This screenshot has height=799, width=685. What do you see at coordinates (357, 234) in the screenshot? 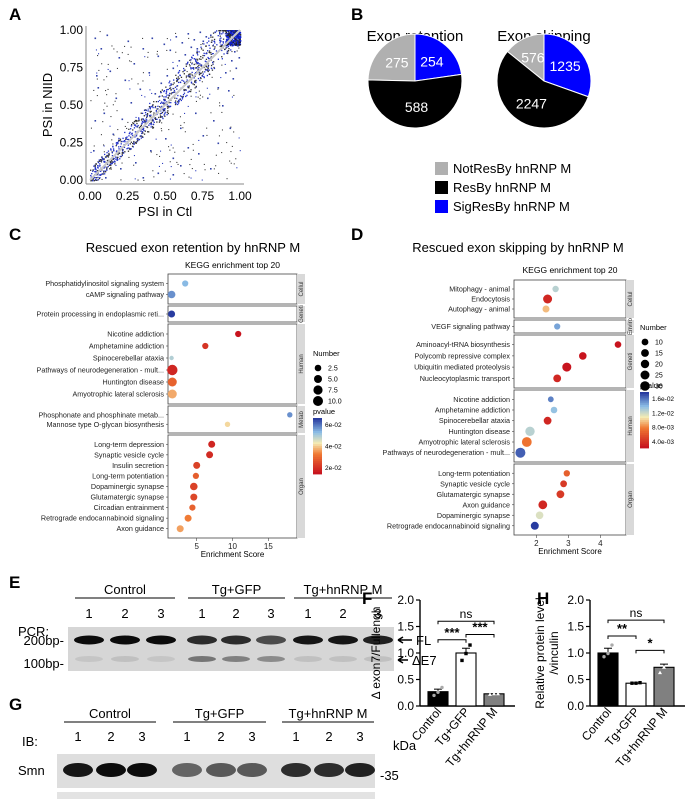
I see `panel-label-d: D` at bounding box center [357, 234].